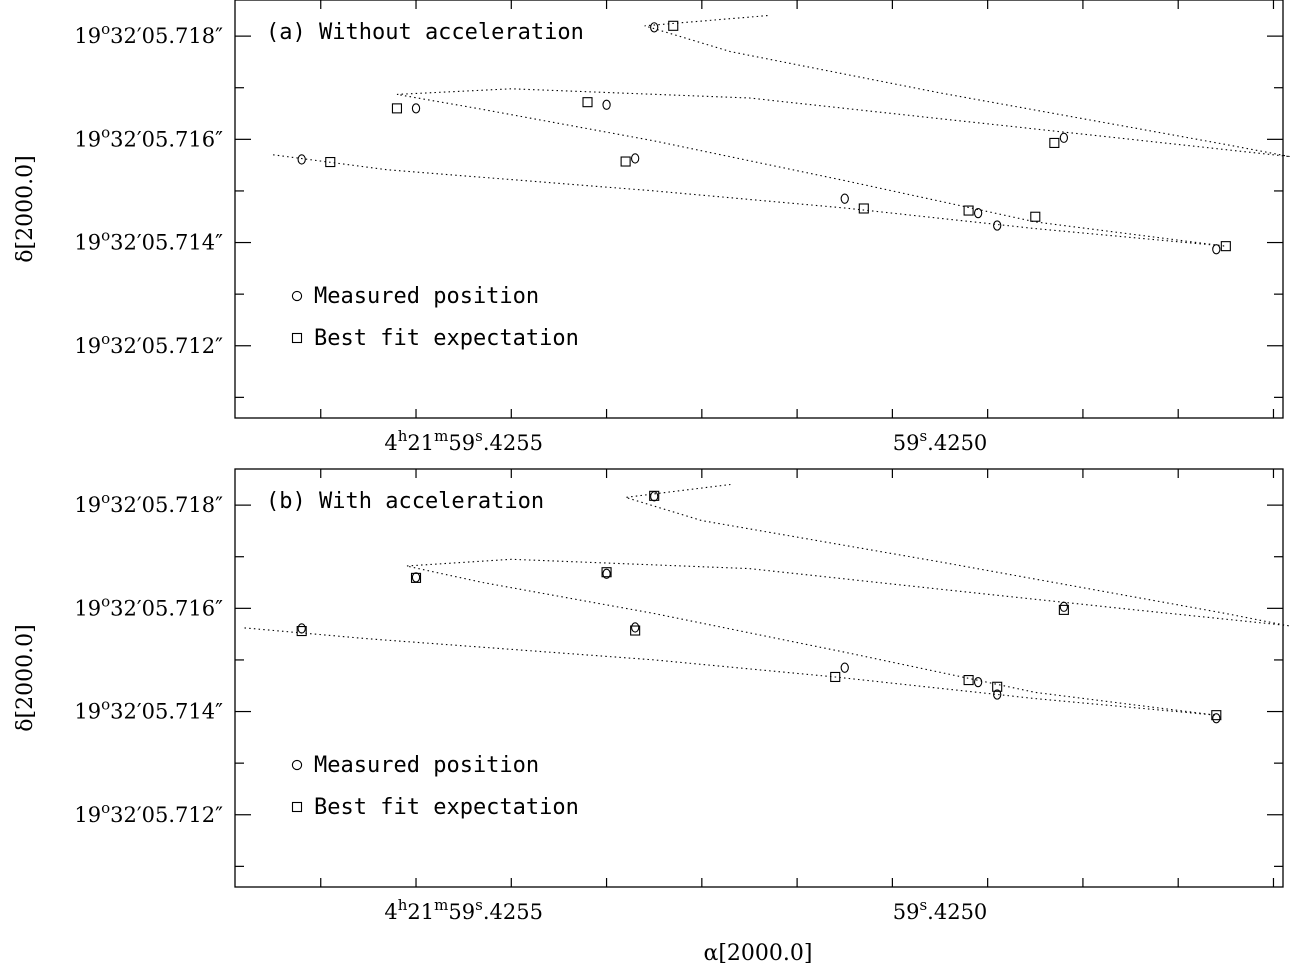 The width and height of the screenshot is (1291, 967). Describe the element at coordinates (405, 501) in the screenshot. I see `panel-label: (b) With acceleration` at that location.